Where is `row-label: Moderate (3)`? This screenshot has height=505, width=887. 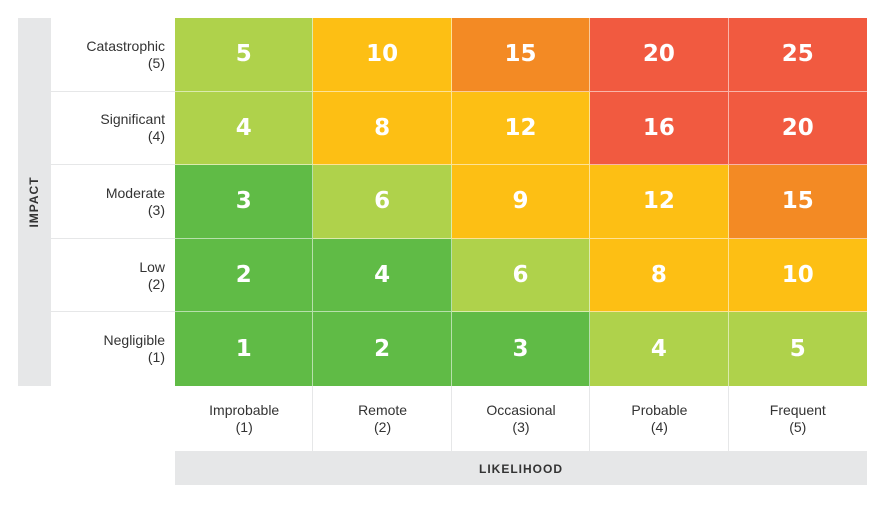
row-label: Moderate (3) is located at coordinates (113, 202).